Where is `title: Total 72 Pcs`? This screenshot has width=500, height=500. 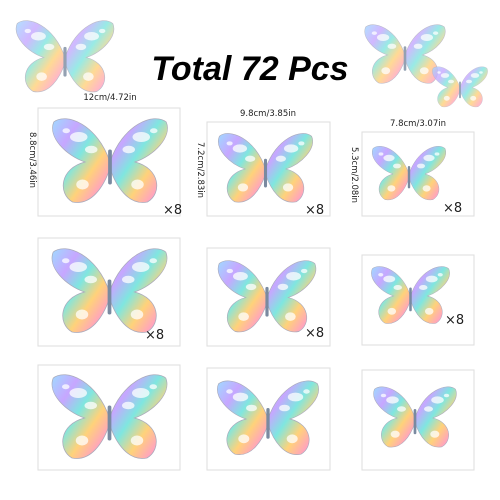
title: Total 72 Pcs is located at coordinates (249, 69).